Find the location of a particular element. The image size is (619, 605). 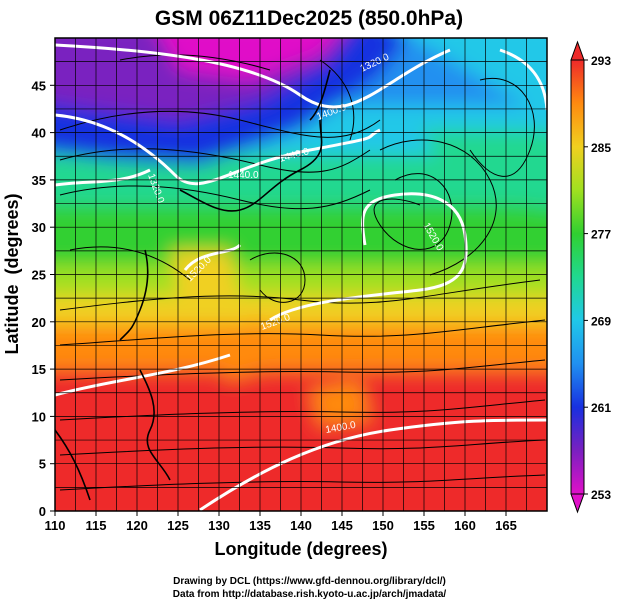

colorbar-tick-label: 253 is located at coordinates (601, 495).